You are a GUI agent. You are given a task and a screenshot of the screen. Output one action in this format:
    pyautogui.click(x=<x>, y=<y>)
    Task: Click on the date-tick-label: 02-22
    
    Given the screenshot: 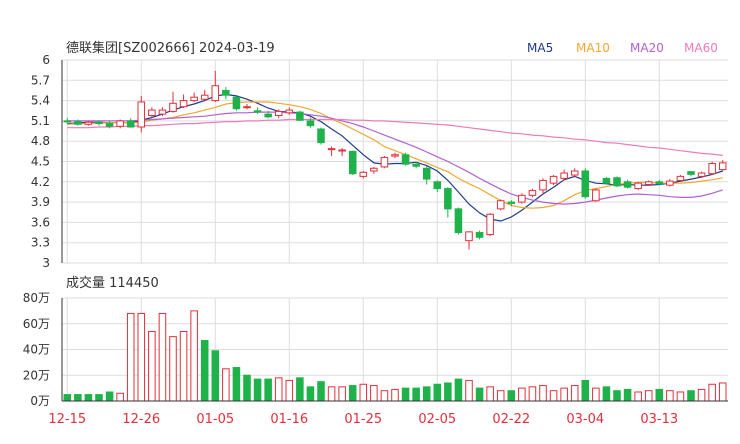 What is the action you would take?
    pyautogui.click(x=511, y=419)
    